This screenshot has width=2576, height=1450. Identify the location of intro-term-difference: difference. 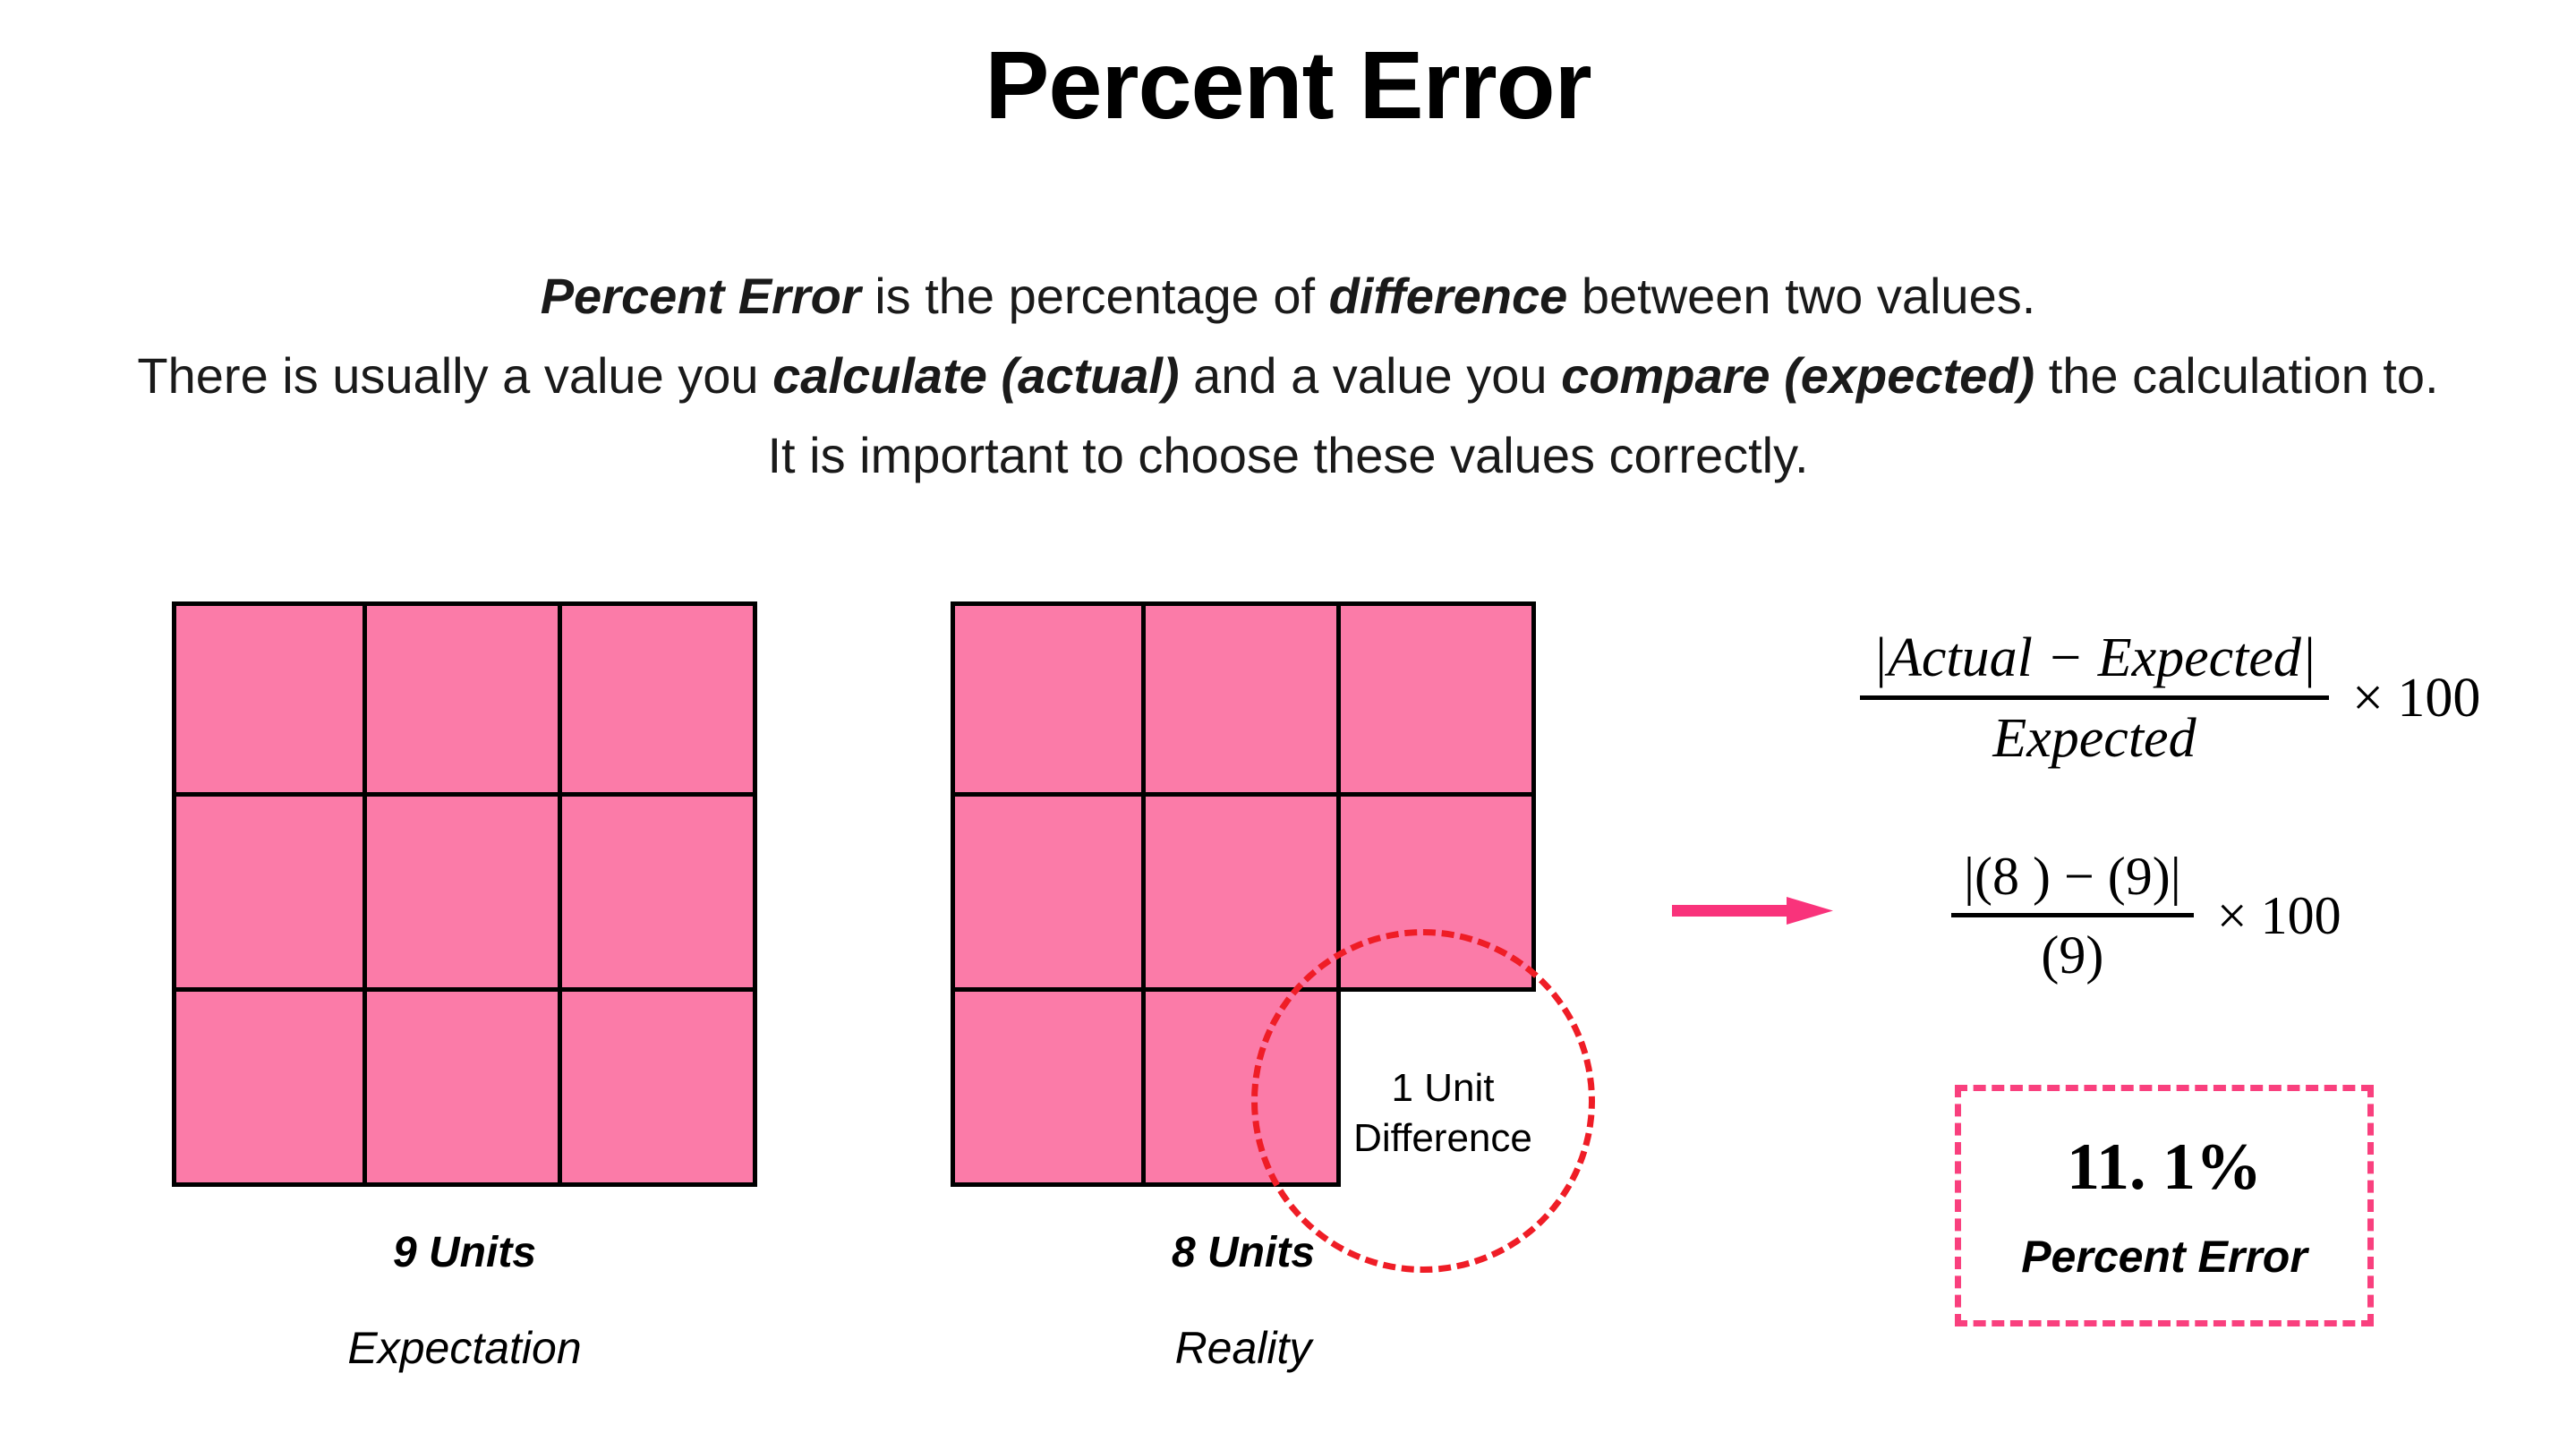
(1448, 296).